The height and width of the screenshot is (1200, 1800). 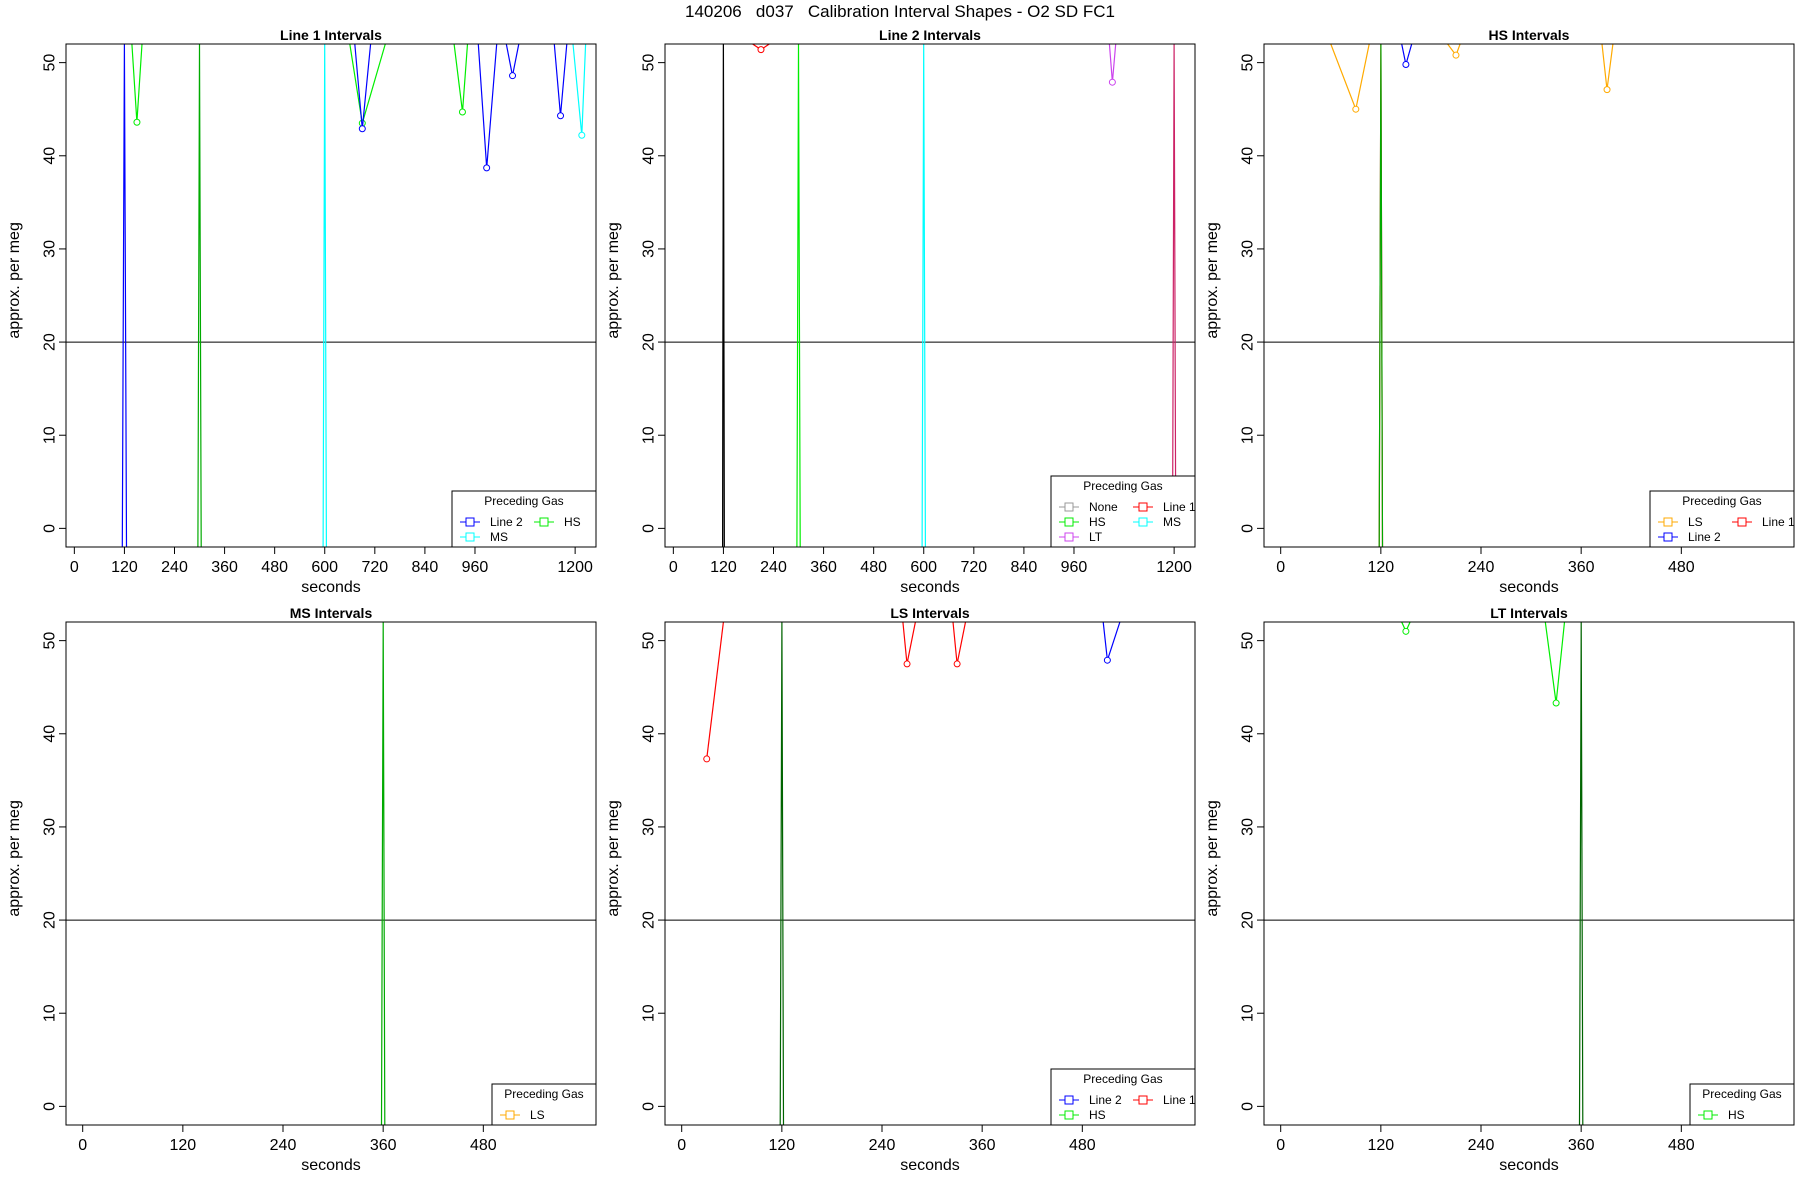 I want to click on x-tick-label: 720, so click(x=374, y=567).